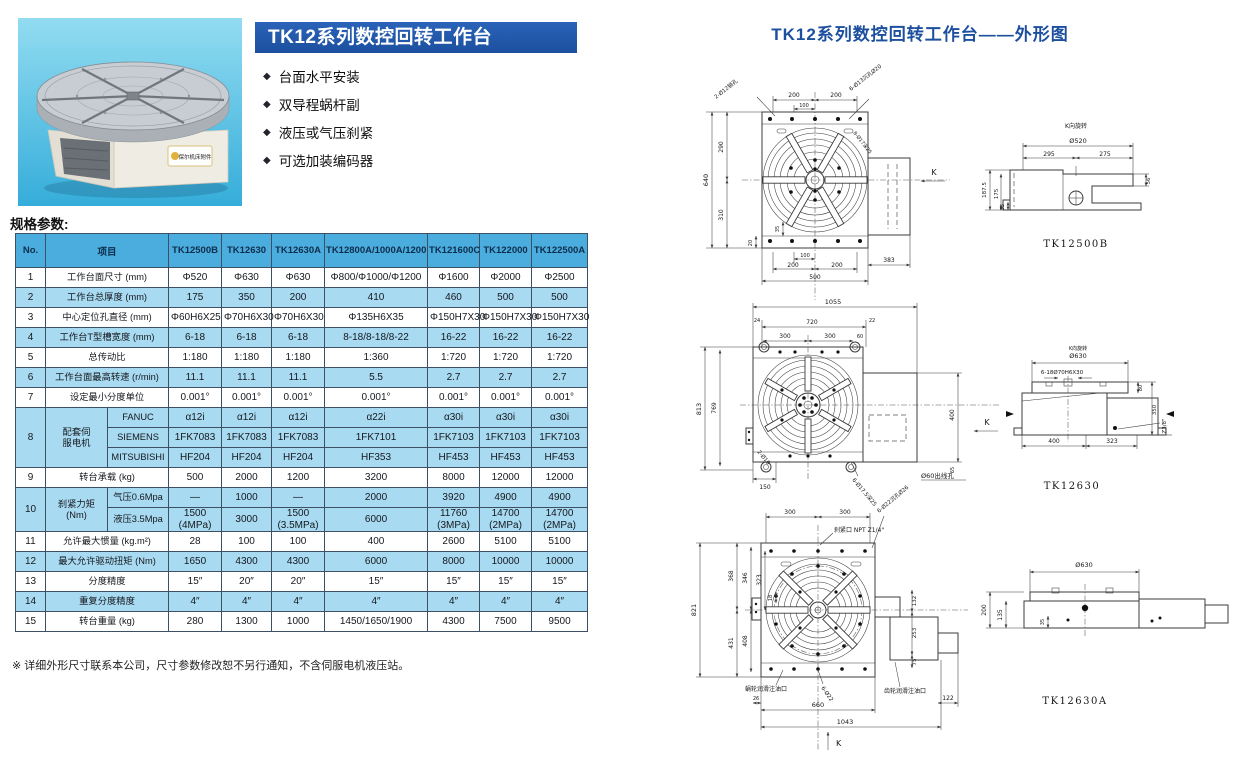  Describe the element at coordinates (859, 530) in the screenshot. I see `brake-port-callout: 刹紧口 NPT Z1/4"` at that location.